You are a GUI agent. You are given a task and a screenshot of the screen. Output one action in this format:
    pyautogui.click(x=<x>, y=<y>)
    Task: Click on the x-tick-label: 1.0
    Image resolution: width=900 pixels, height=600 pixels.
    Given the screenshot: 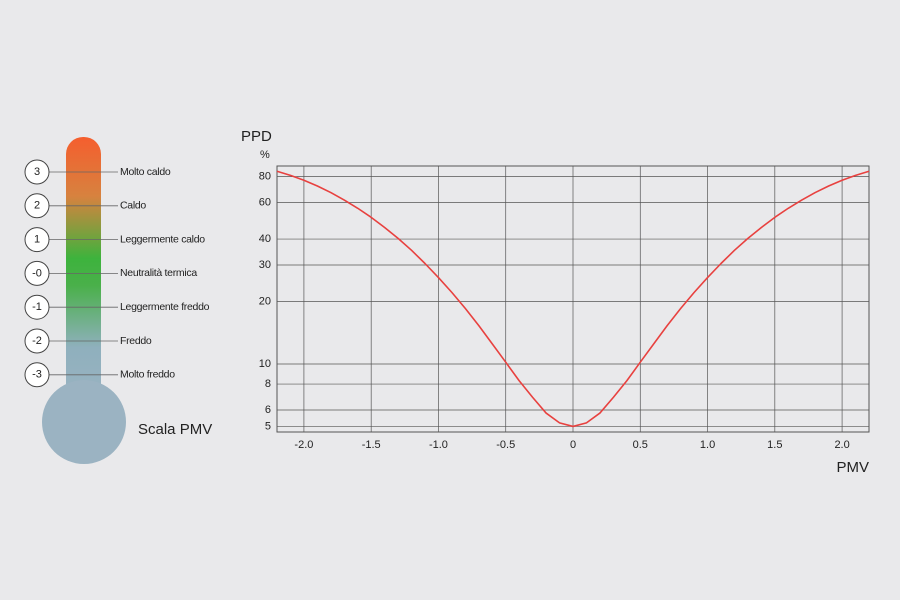 What is the action you would take?
    pyautogui.click(x=707, y=445)
    